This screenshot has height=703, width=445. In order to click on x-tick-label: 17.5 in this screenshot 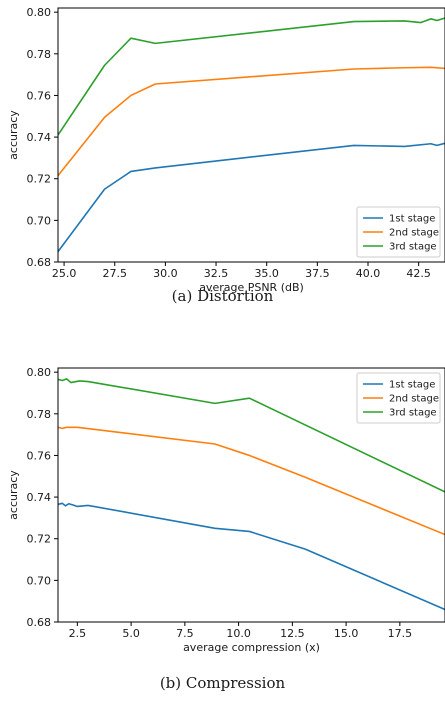, I will do `click(400, 633)`.